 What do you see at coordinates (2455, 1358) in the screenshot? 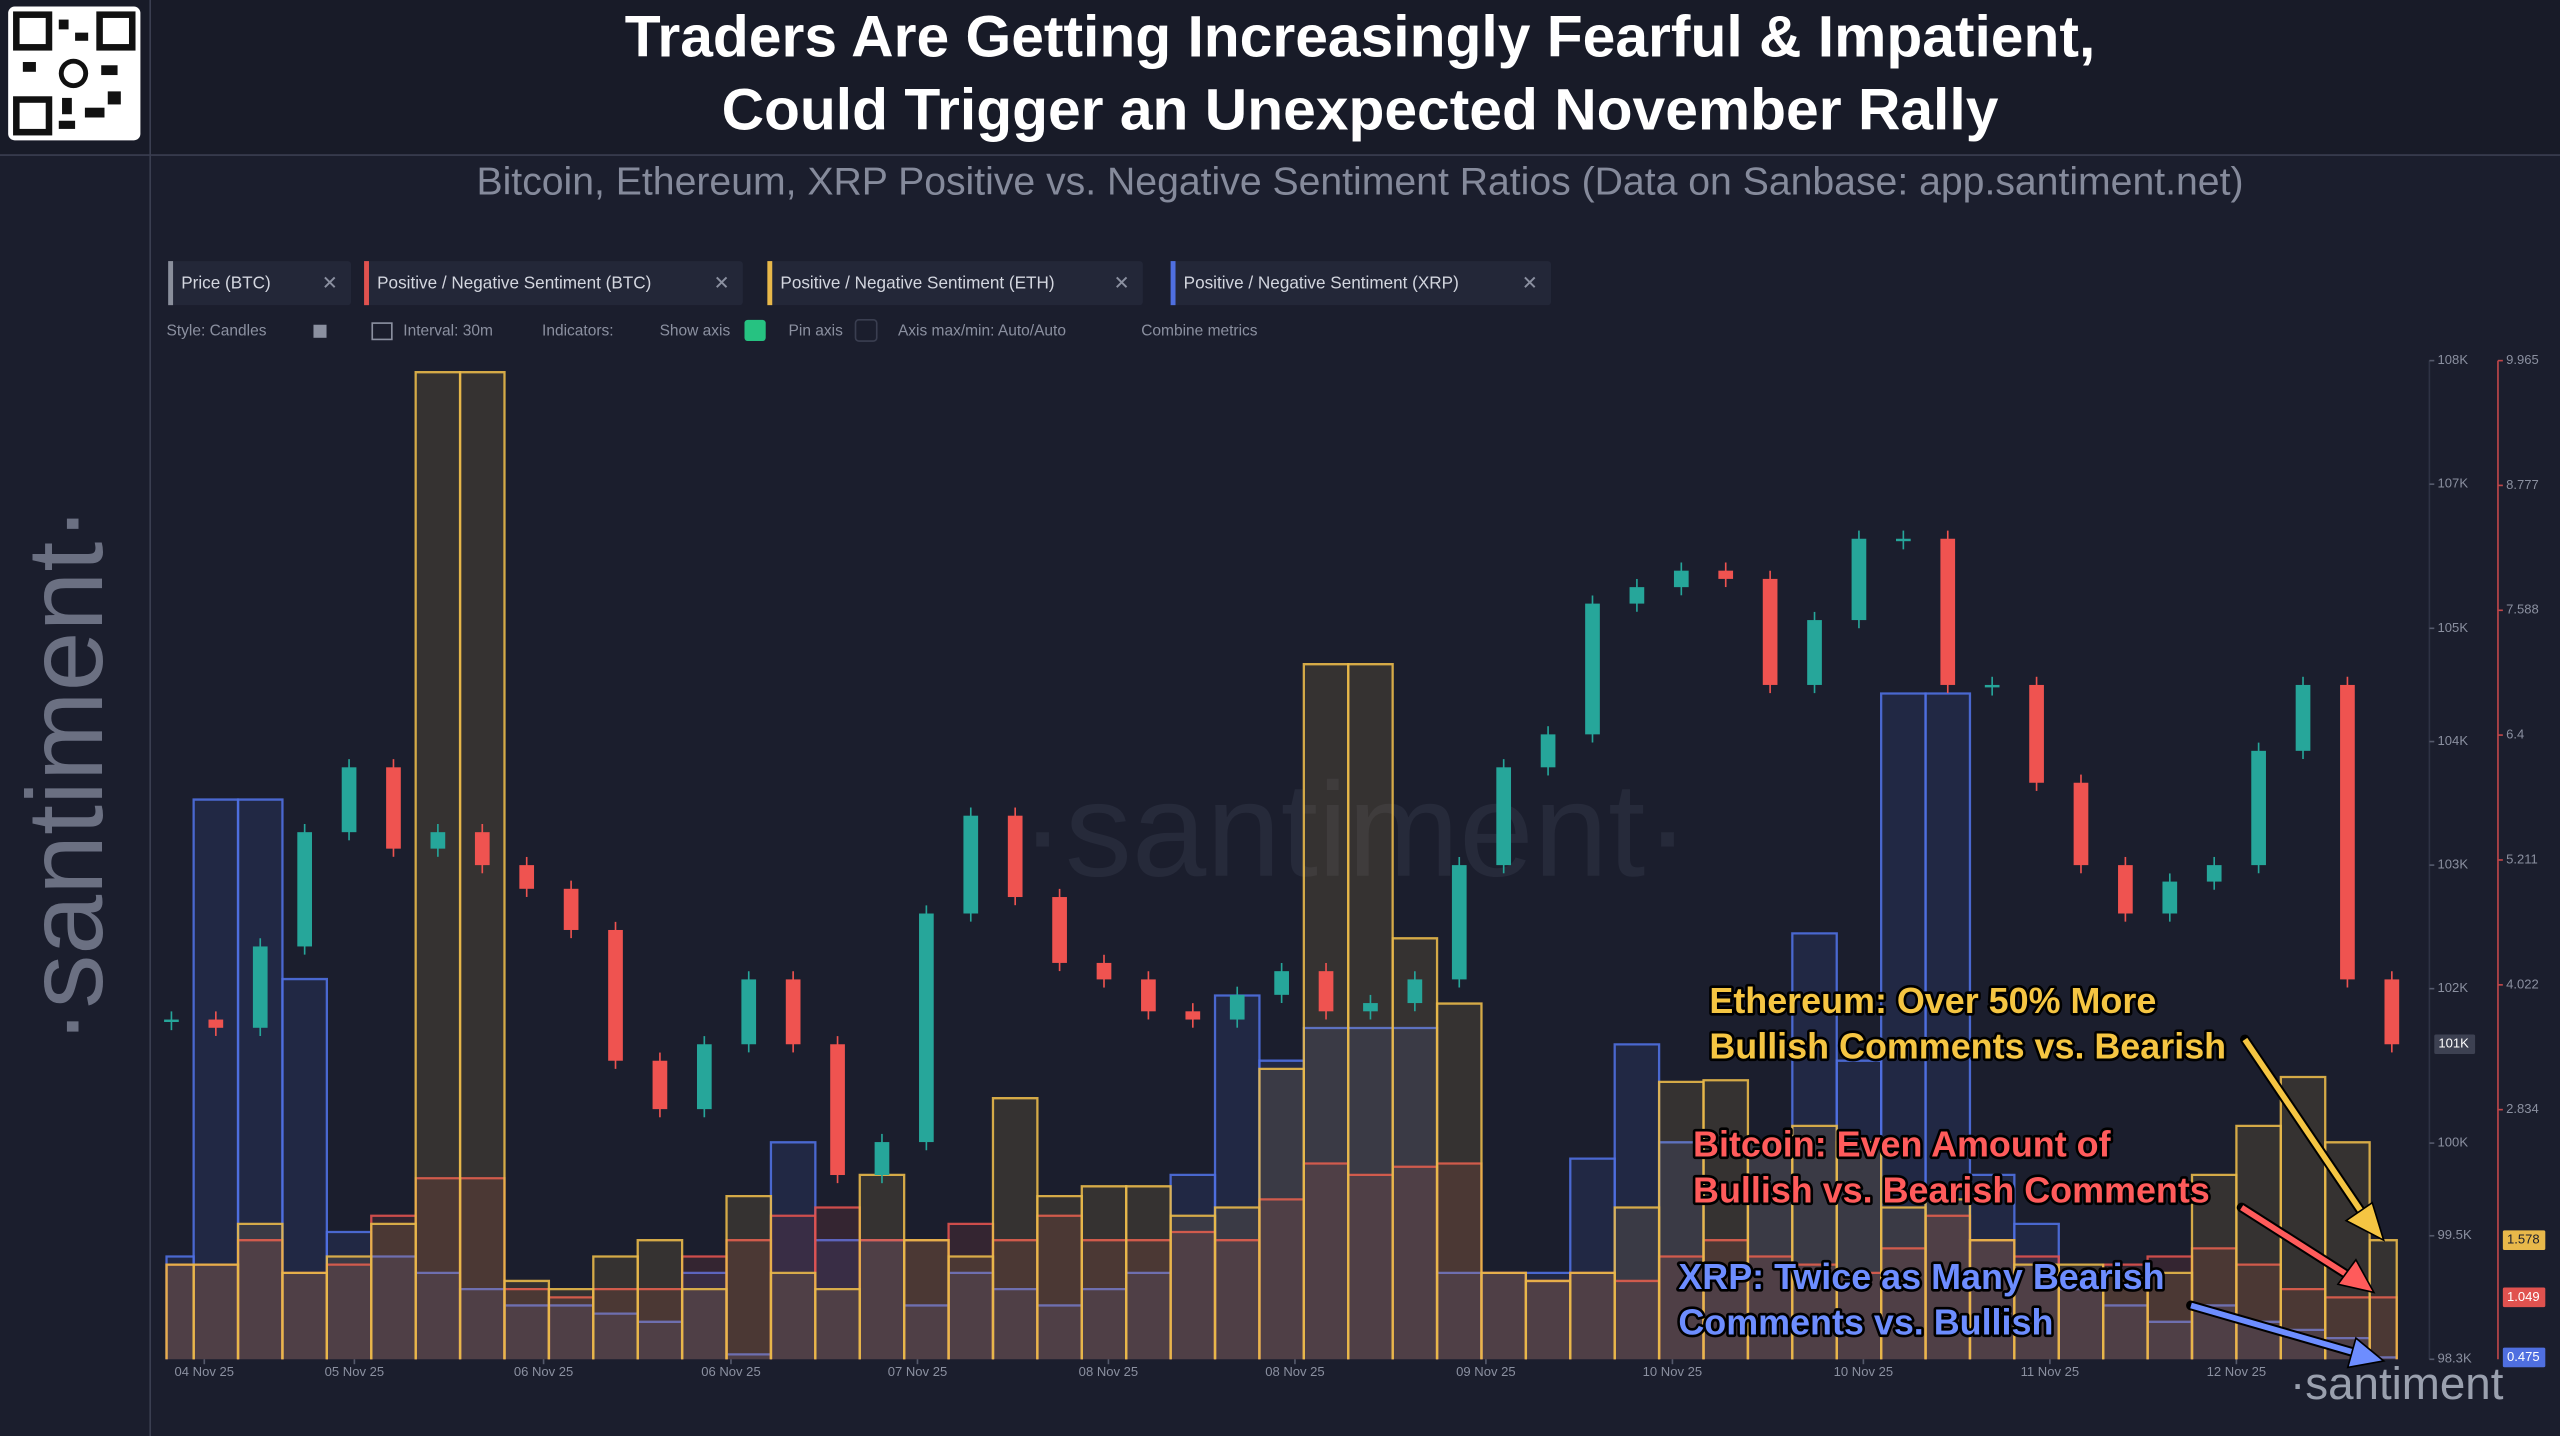
I see `y-tick-label: 98.3K` at bounding box center [2455, 1358].